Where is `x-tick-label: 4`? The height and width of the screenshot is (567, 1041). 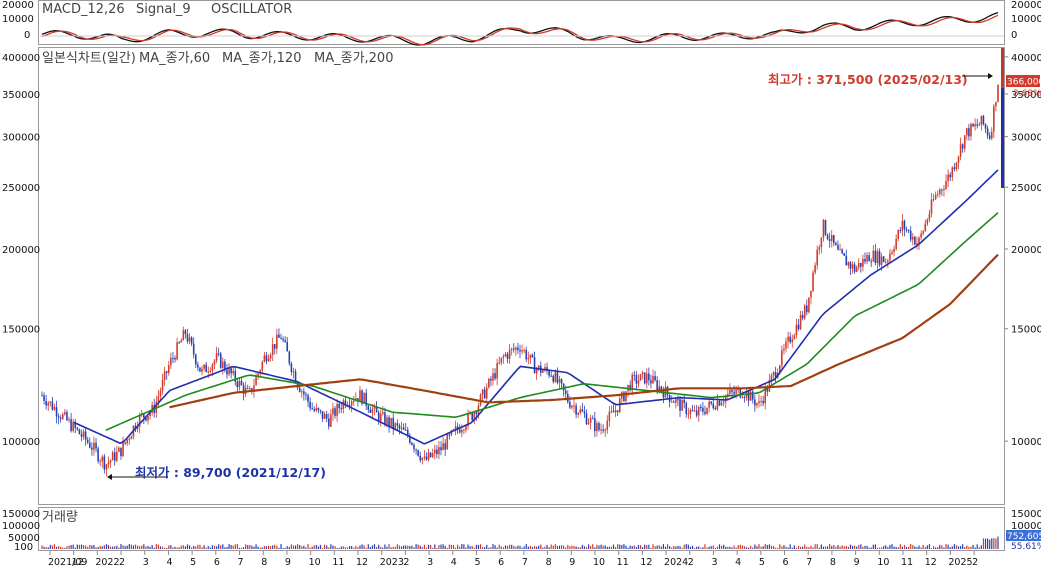
x-tick-label: 4 is located at coordinates (169, 562).